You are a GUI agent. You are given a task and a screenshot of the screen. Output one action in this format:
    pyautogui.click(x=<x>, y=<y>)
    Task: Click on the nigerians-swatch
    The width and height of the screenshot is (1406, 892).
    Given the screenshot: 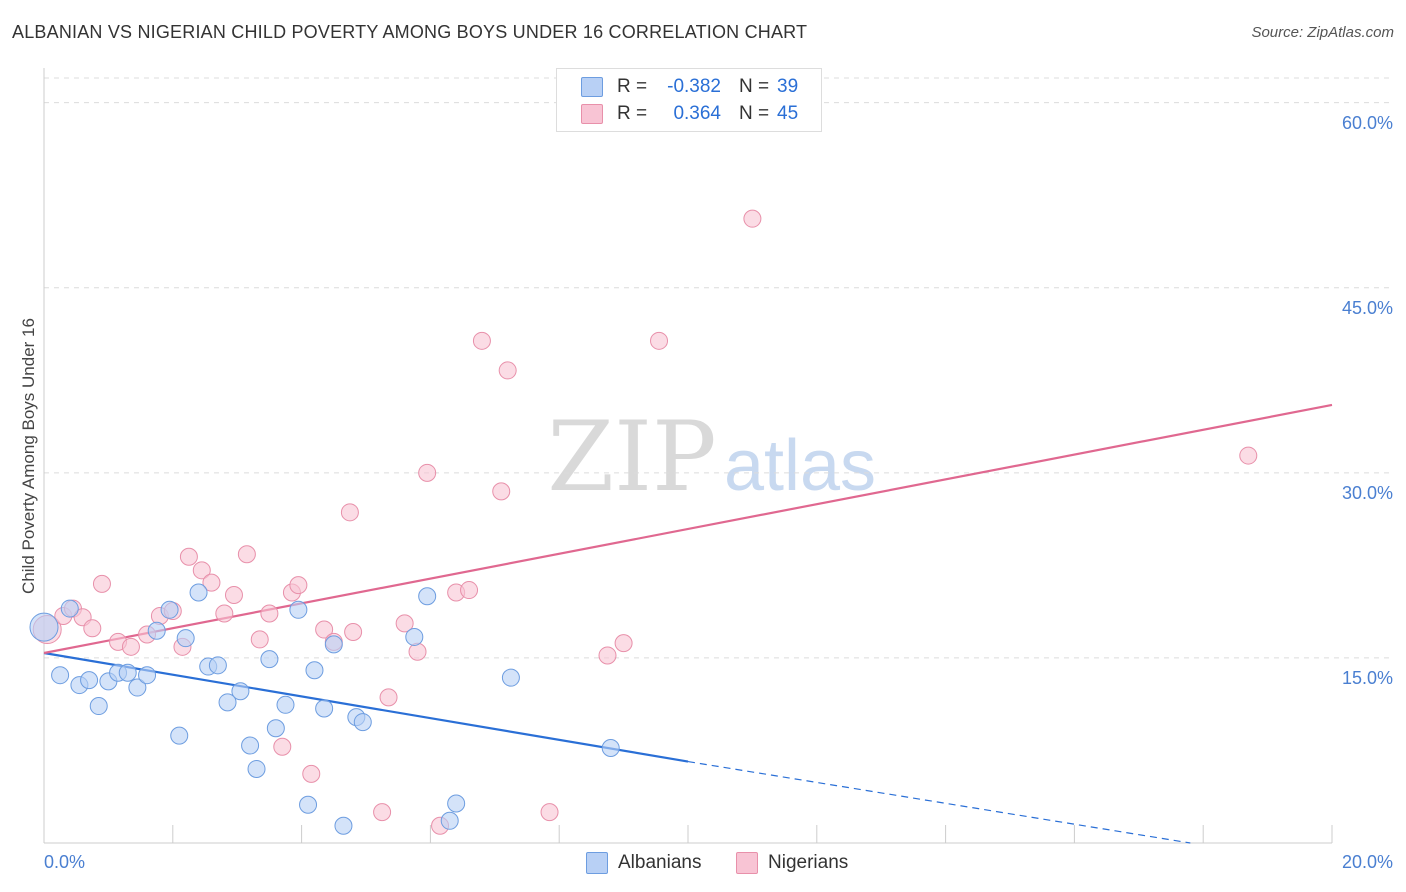 What is the action you would take?
    pyautogui.click(x=592, y=114)
    